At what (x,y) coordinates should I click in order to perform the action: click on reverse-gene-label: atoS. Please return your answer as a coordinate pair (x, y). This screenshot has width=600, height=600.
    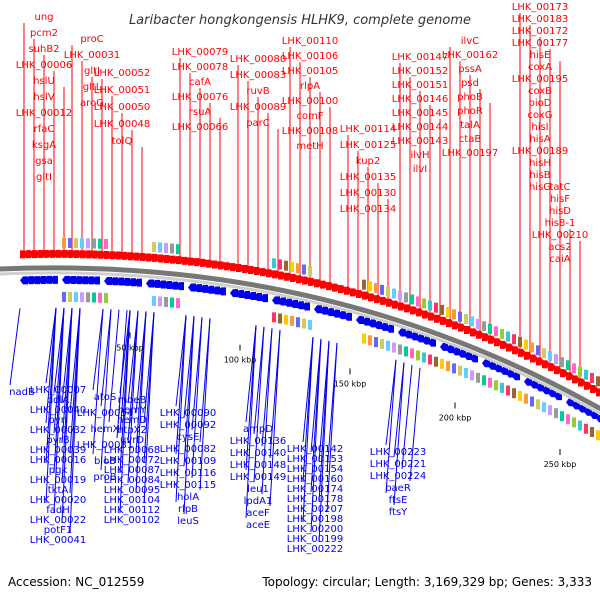
    Looking at the image, I should click on (105, 397).